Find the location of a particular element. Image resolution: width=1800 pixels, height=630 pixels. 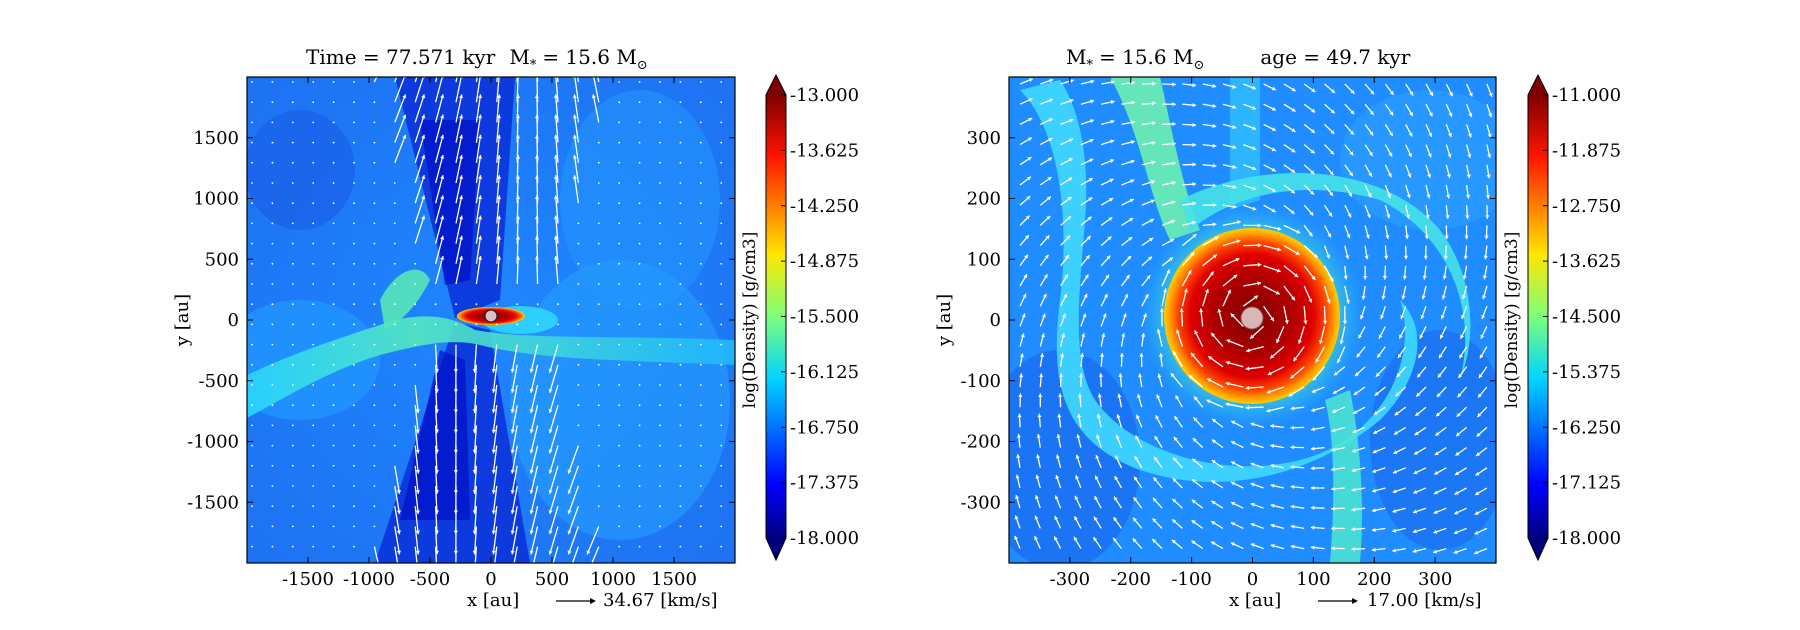

x-tick-label: -200 is located at coordinates (1131, 579).